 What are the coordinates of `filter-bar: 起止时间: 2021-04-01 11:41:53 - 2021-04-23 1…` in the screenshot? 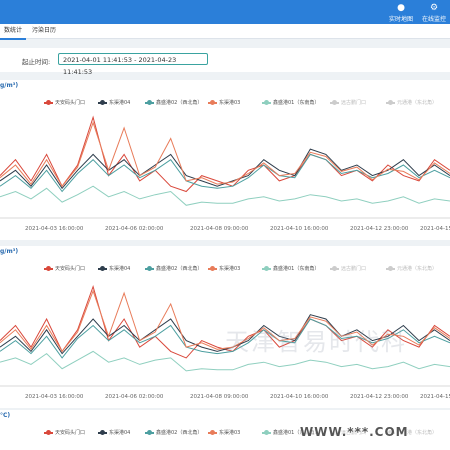 It's located at (225, 62).